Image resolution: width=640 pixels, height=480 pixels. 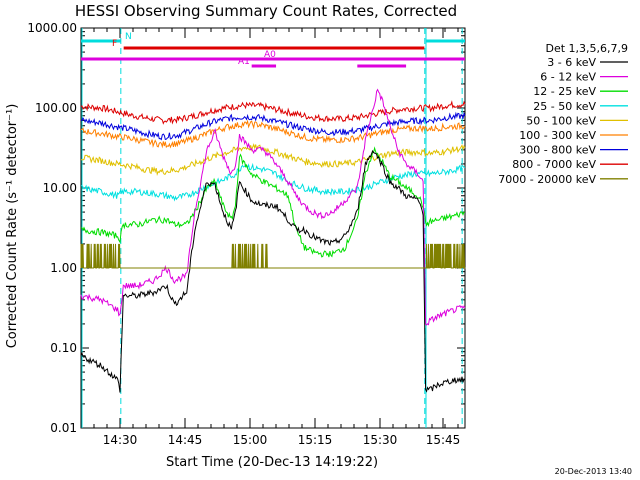 I want to click on legend-entry: 50 - 100 keV, so click(x=561, y=120).